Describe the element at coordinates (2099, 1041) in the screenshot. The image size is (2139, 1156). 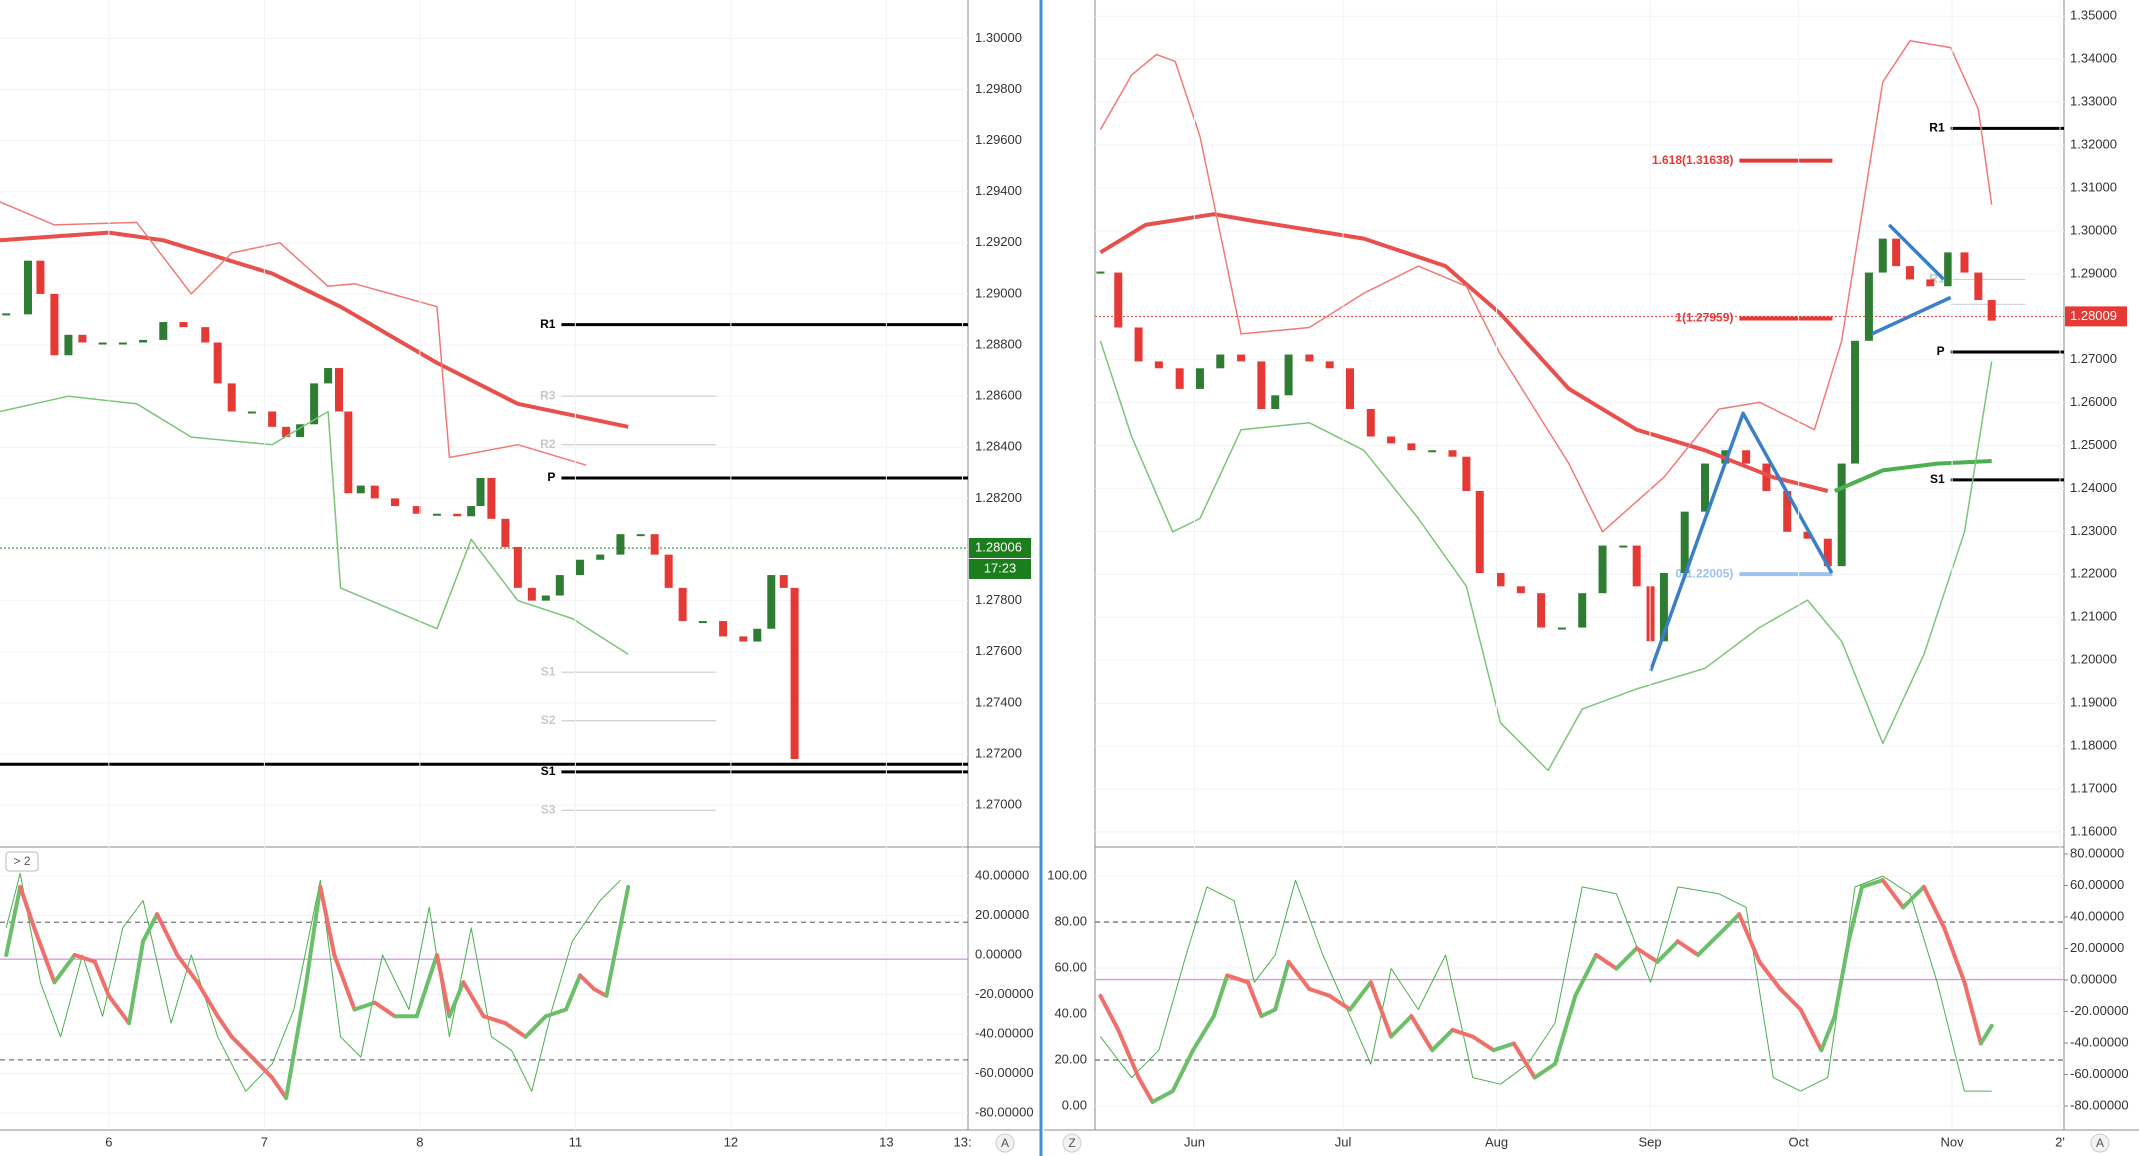
I see `y2-tick-label: -40.00000` at that location.